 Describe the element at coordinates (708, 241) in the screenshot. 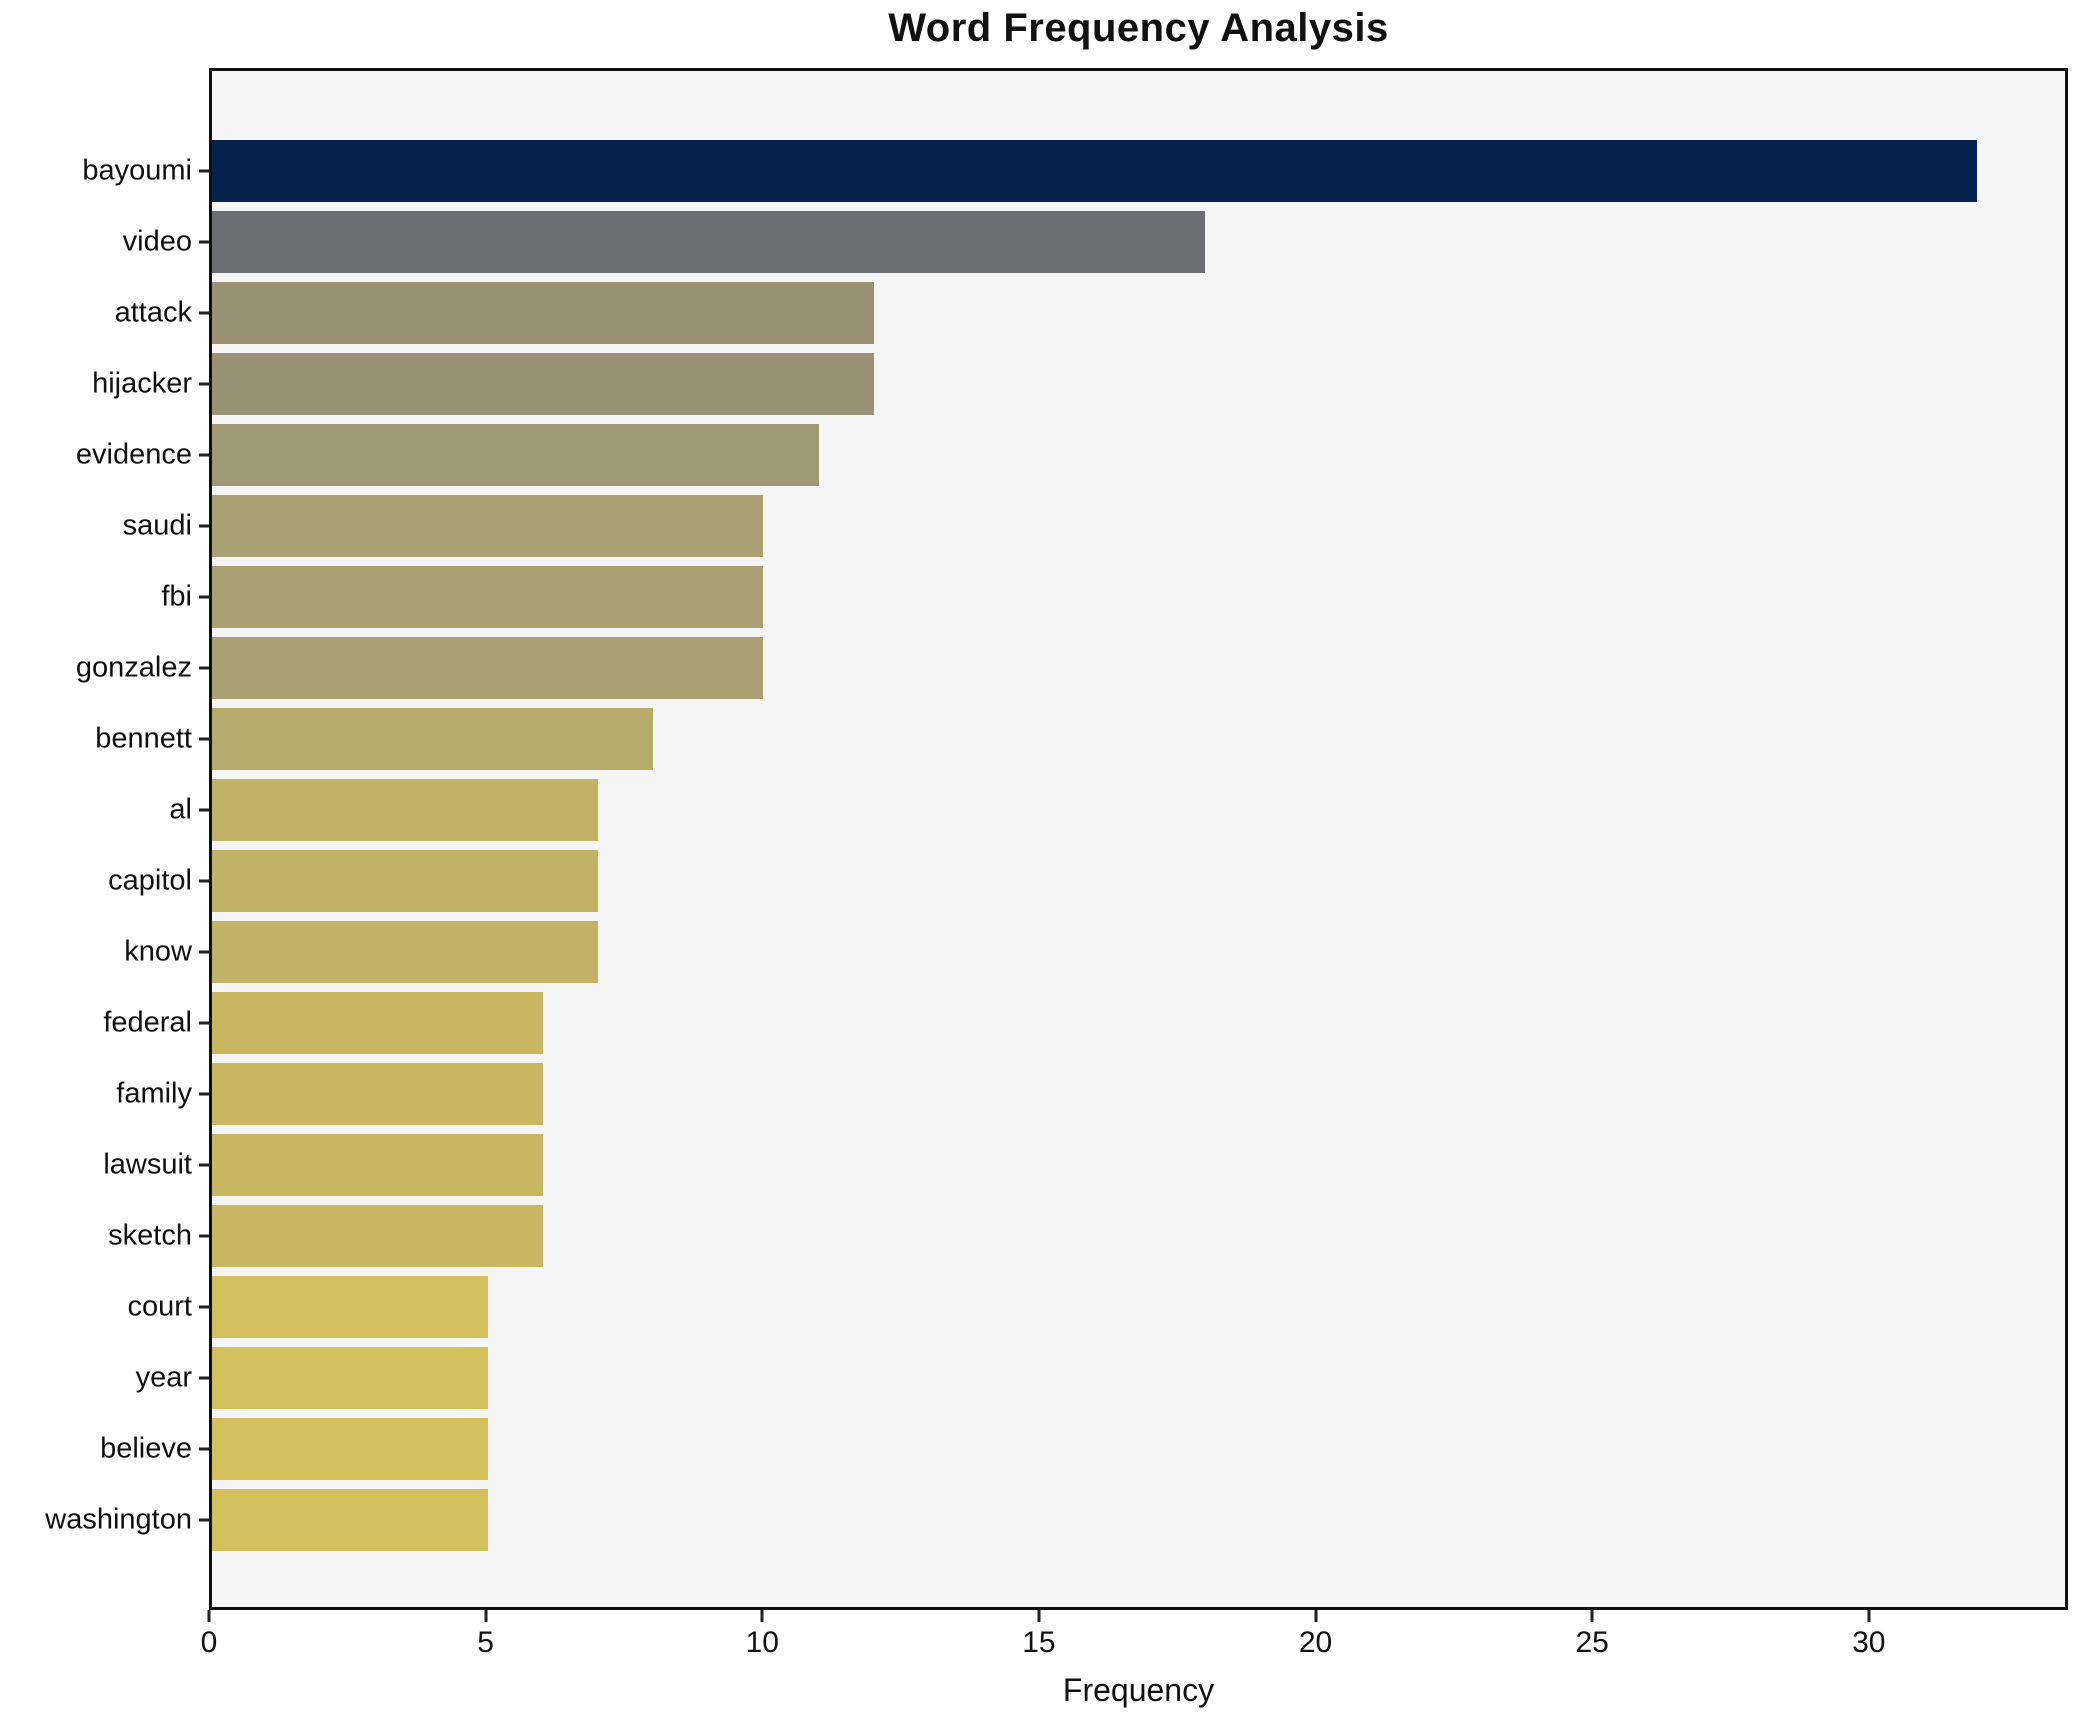

I see `bar-video` at that location.